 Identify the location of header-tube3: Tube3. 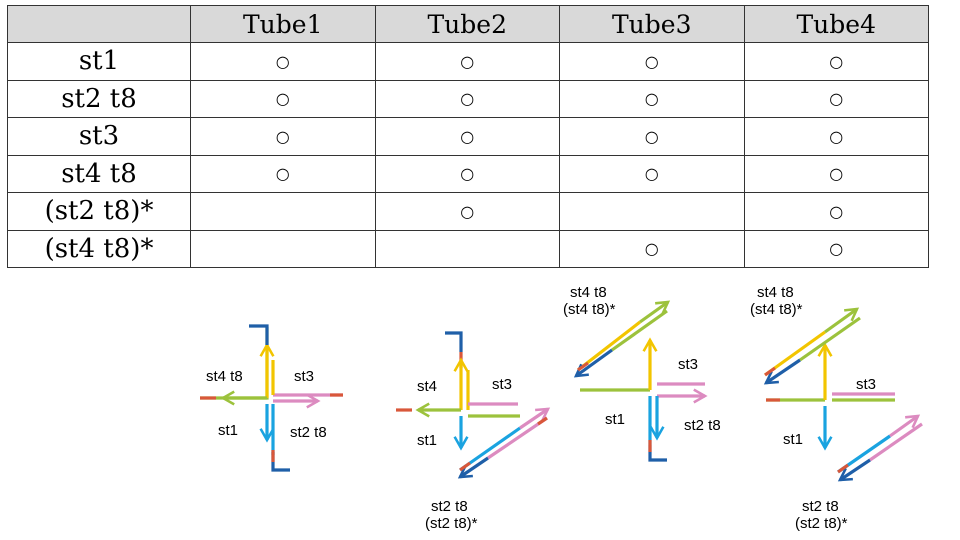
(652, 24).